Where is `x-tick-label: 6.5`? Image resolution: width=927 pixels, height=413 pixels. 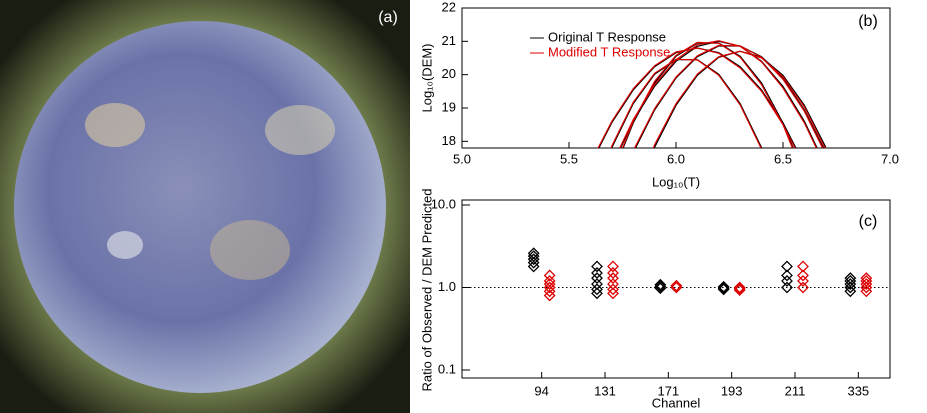
x-tick-label: 6.5 is located at coordinates (783, 158).